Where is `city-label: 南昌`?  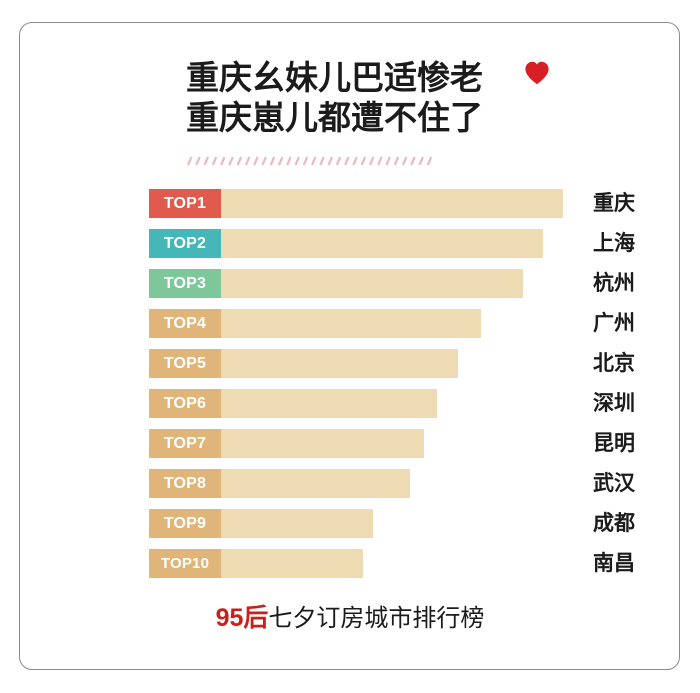 city-label: 南昌 is located at coordinates (614, 563).